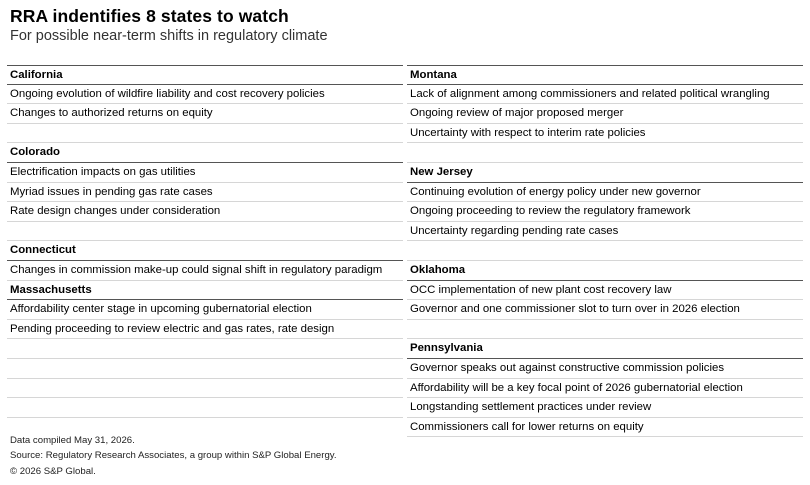  I want to click on state-item: Myriad issues in pending gas rate cases, so click(205, 193).